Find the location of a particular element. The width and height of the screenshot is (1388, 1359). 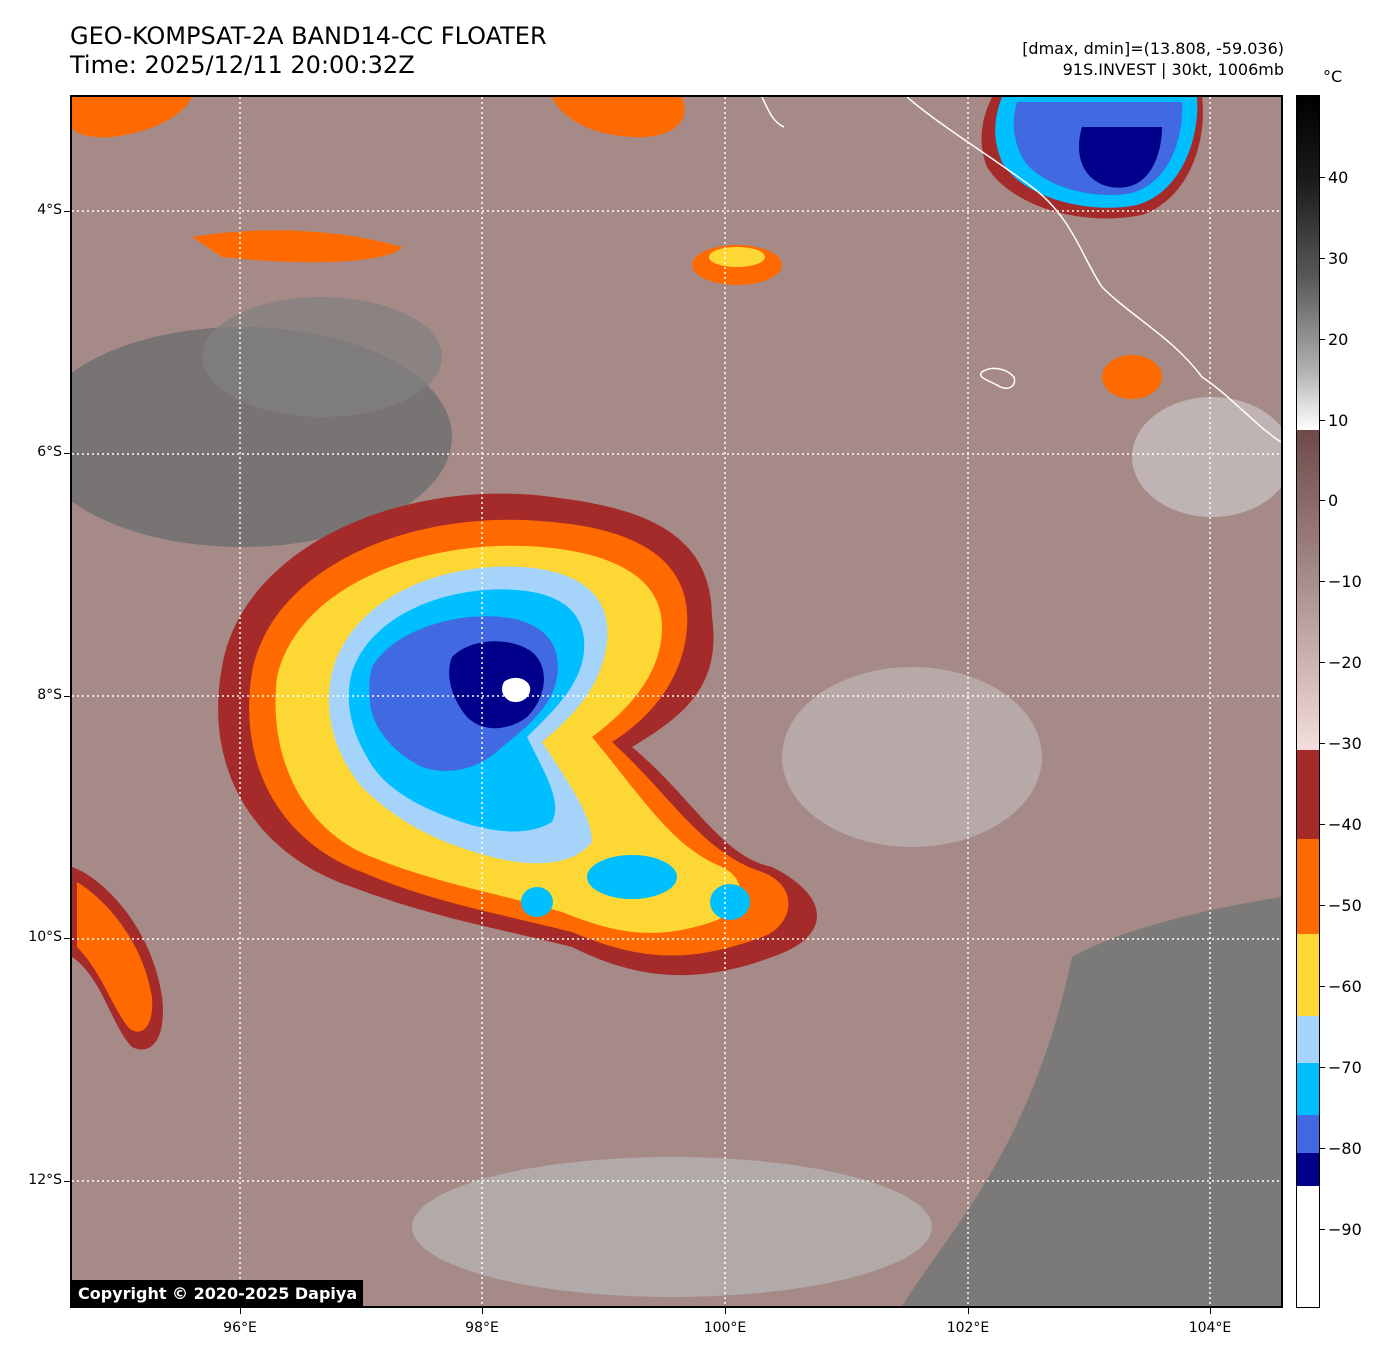

low-cloud-island is located at coordinates (1206, 457).